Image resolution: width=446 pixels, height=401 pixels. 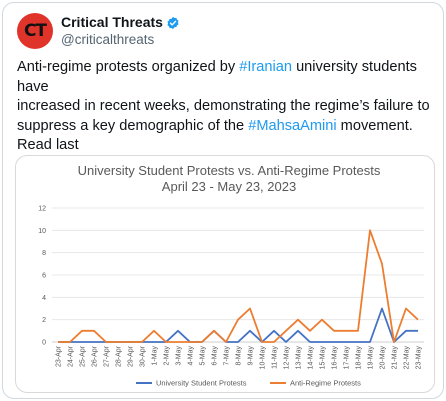 I want to click on x-tick-label: 15-May, so click(x=323, y=358).